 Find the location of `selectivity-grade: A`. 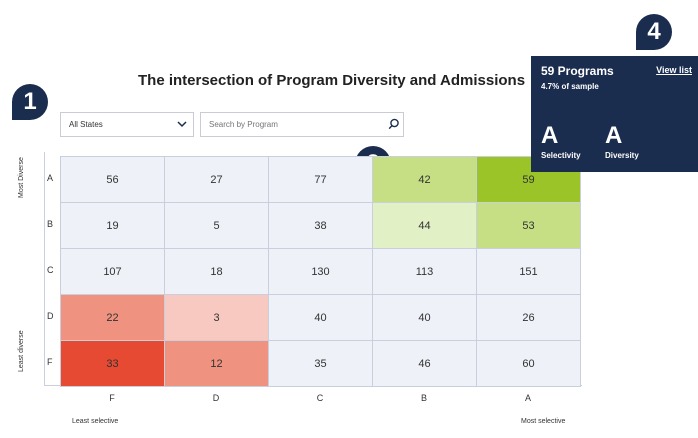

selectivity-grade: A is located at coordinates (550, 135).